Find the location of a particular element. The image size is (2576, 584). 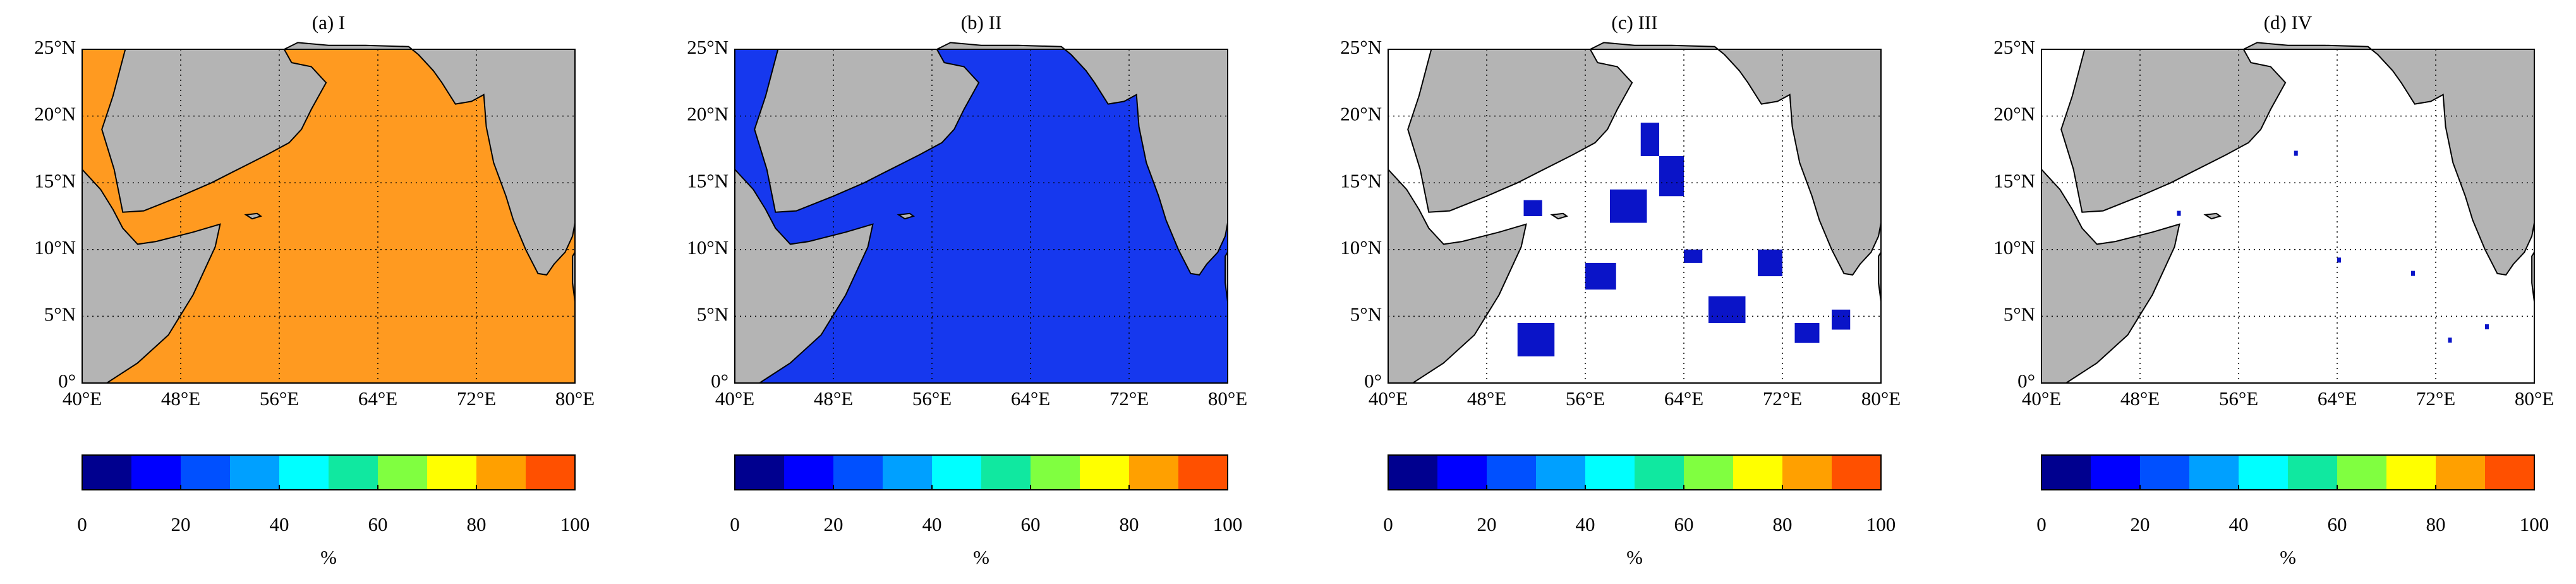

panel-title: (a) I is located at coordinates (328, 22).